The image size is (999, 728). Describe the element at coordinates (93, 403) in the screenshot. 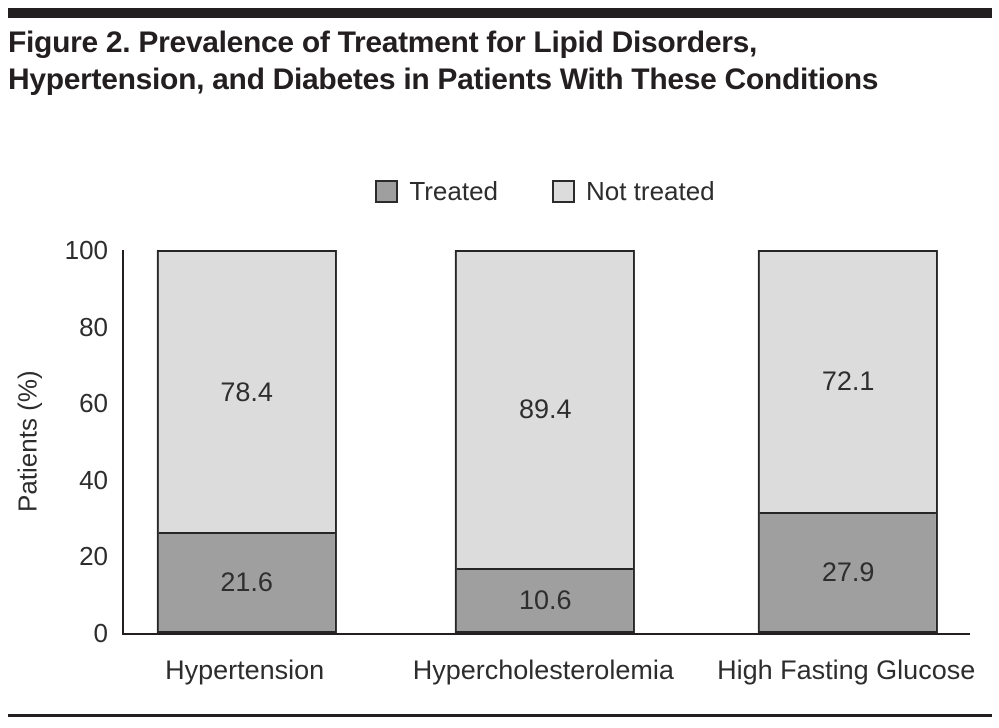

I see `y-tick-60: 60` at that location.